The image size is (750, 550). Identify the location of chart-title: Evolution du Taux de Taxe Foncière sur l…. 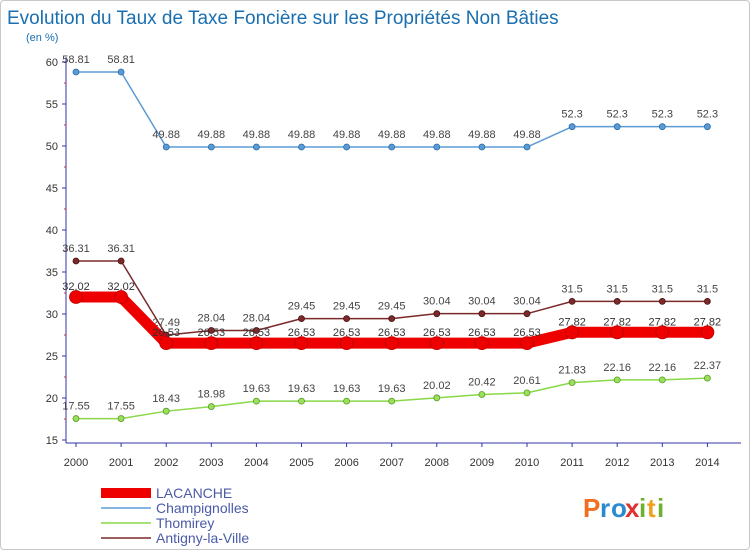
(283, 18).